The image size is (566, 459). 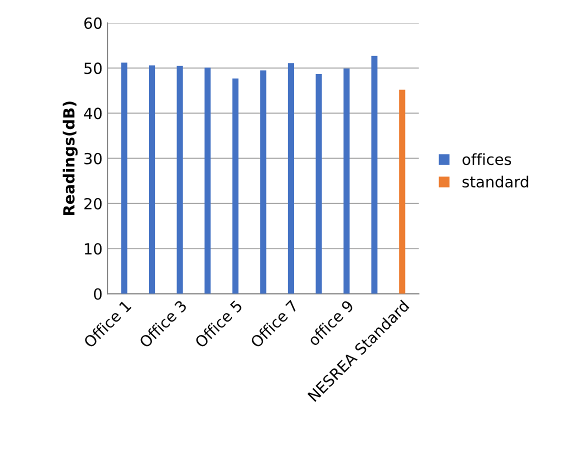 I want to click on y-tick-label: 30, so click(x=93, y=158).